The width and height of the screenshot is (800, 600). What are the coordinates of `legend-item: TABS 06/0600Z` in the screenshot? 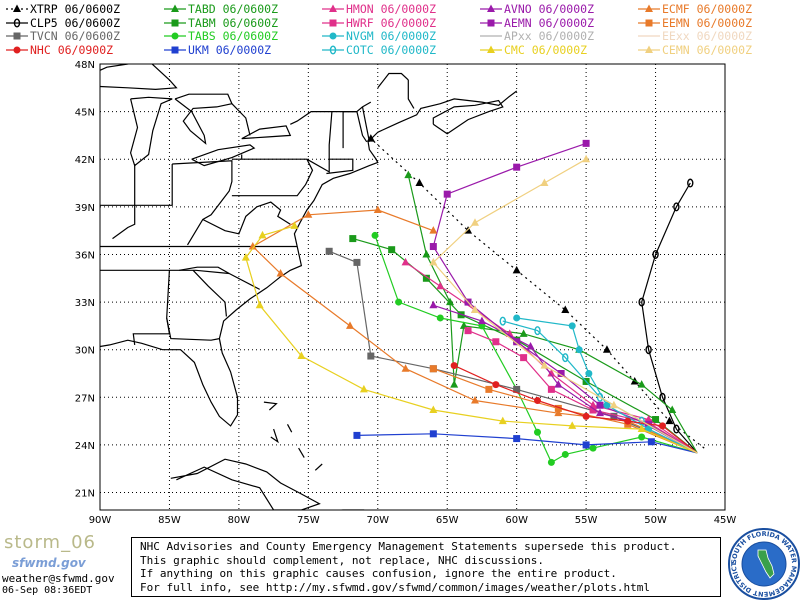 It's located at (240, 36).